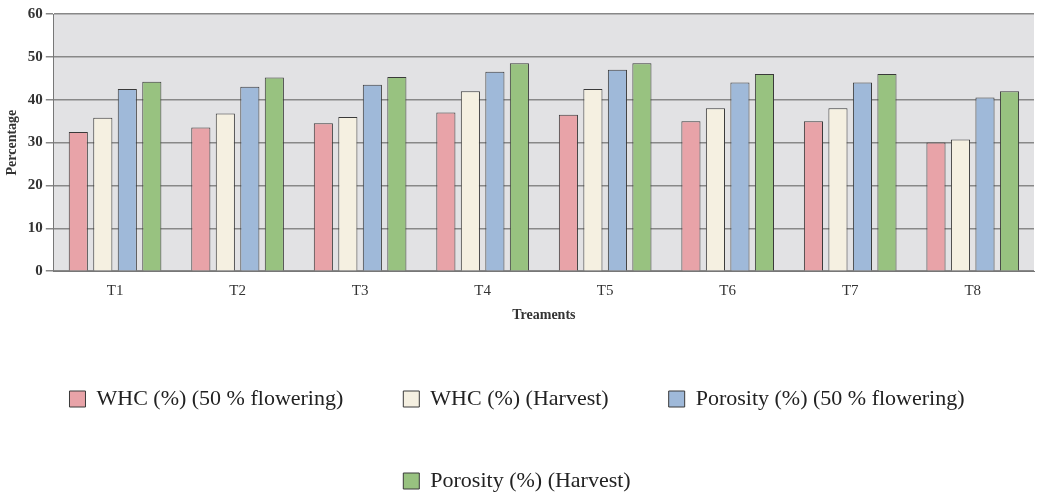 The image size is (1042, 502). I want to click on legend-label: Porosity (%) (Harvest), so click(530, 479).